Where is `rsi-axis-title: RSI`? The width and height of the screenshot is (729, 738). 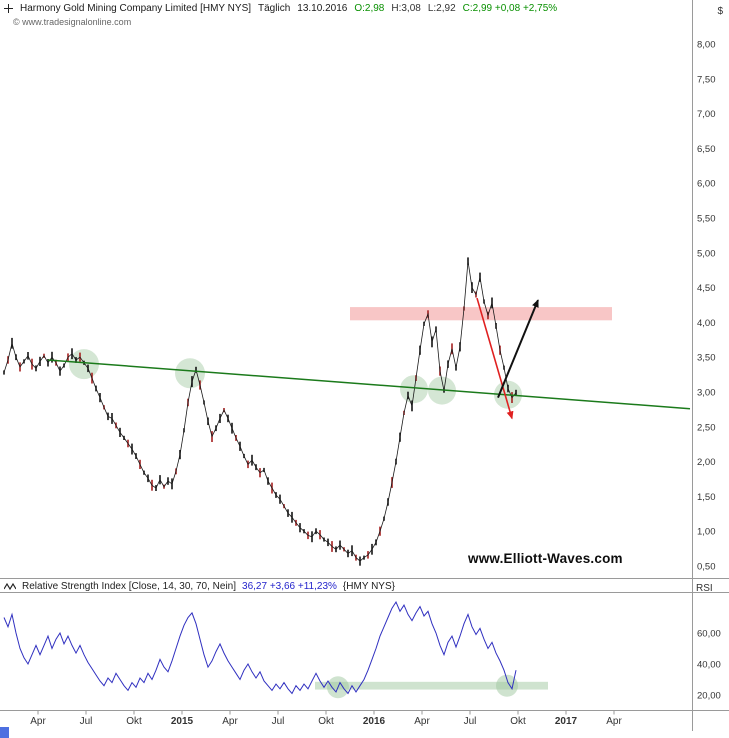 rsi-axis-title: RSI is located at coordinates (704, 588).